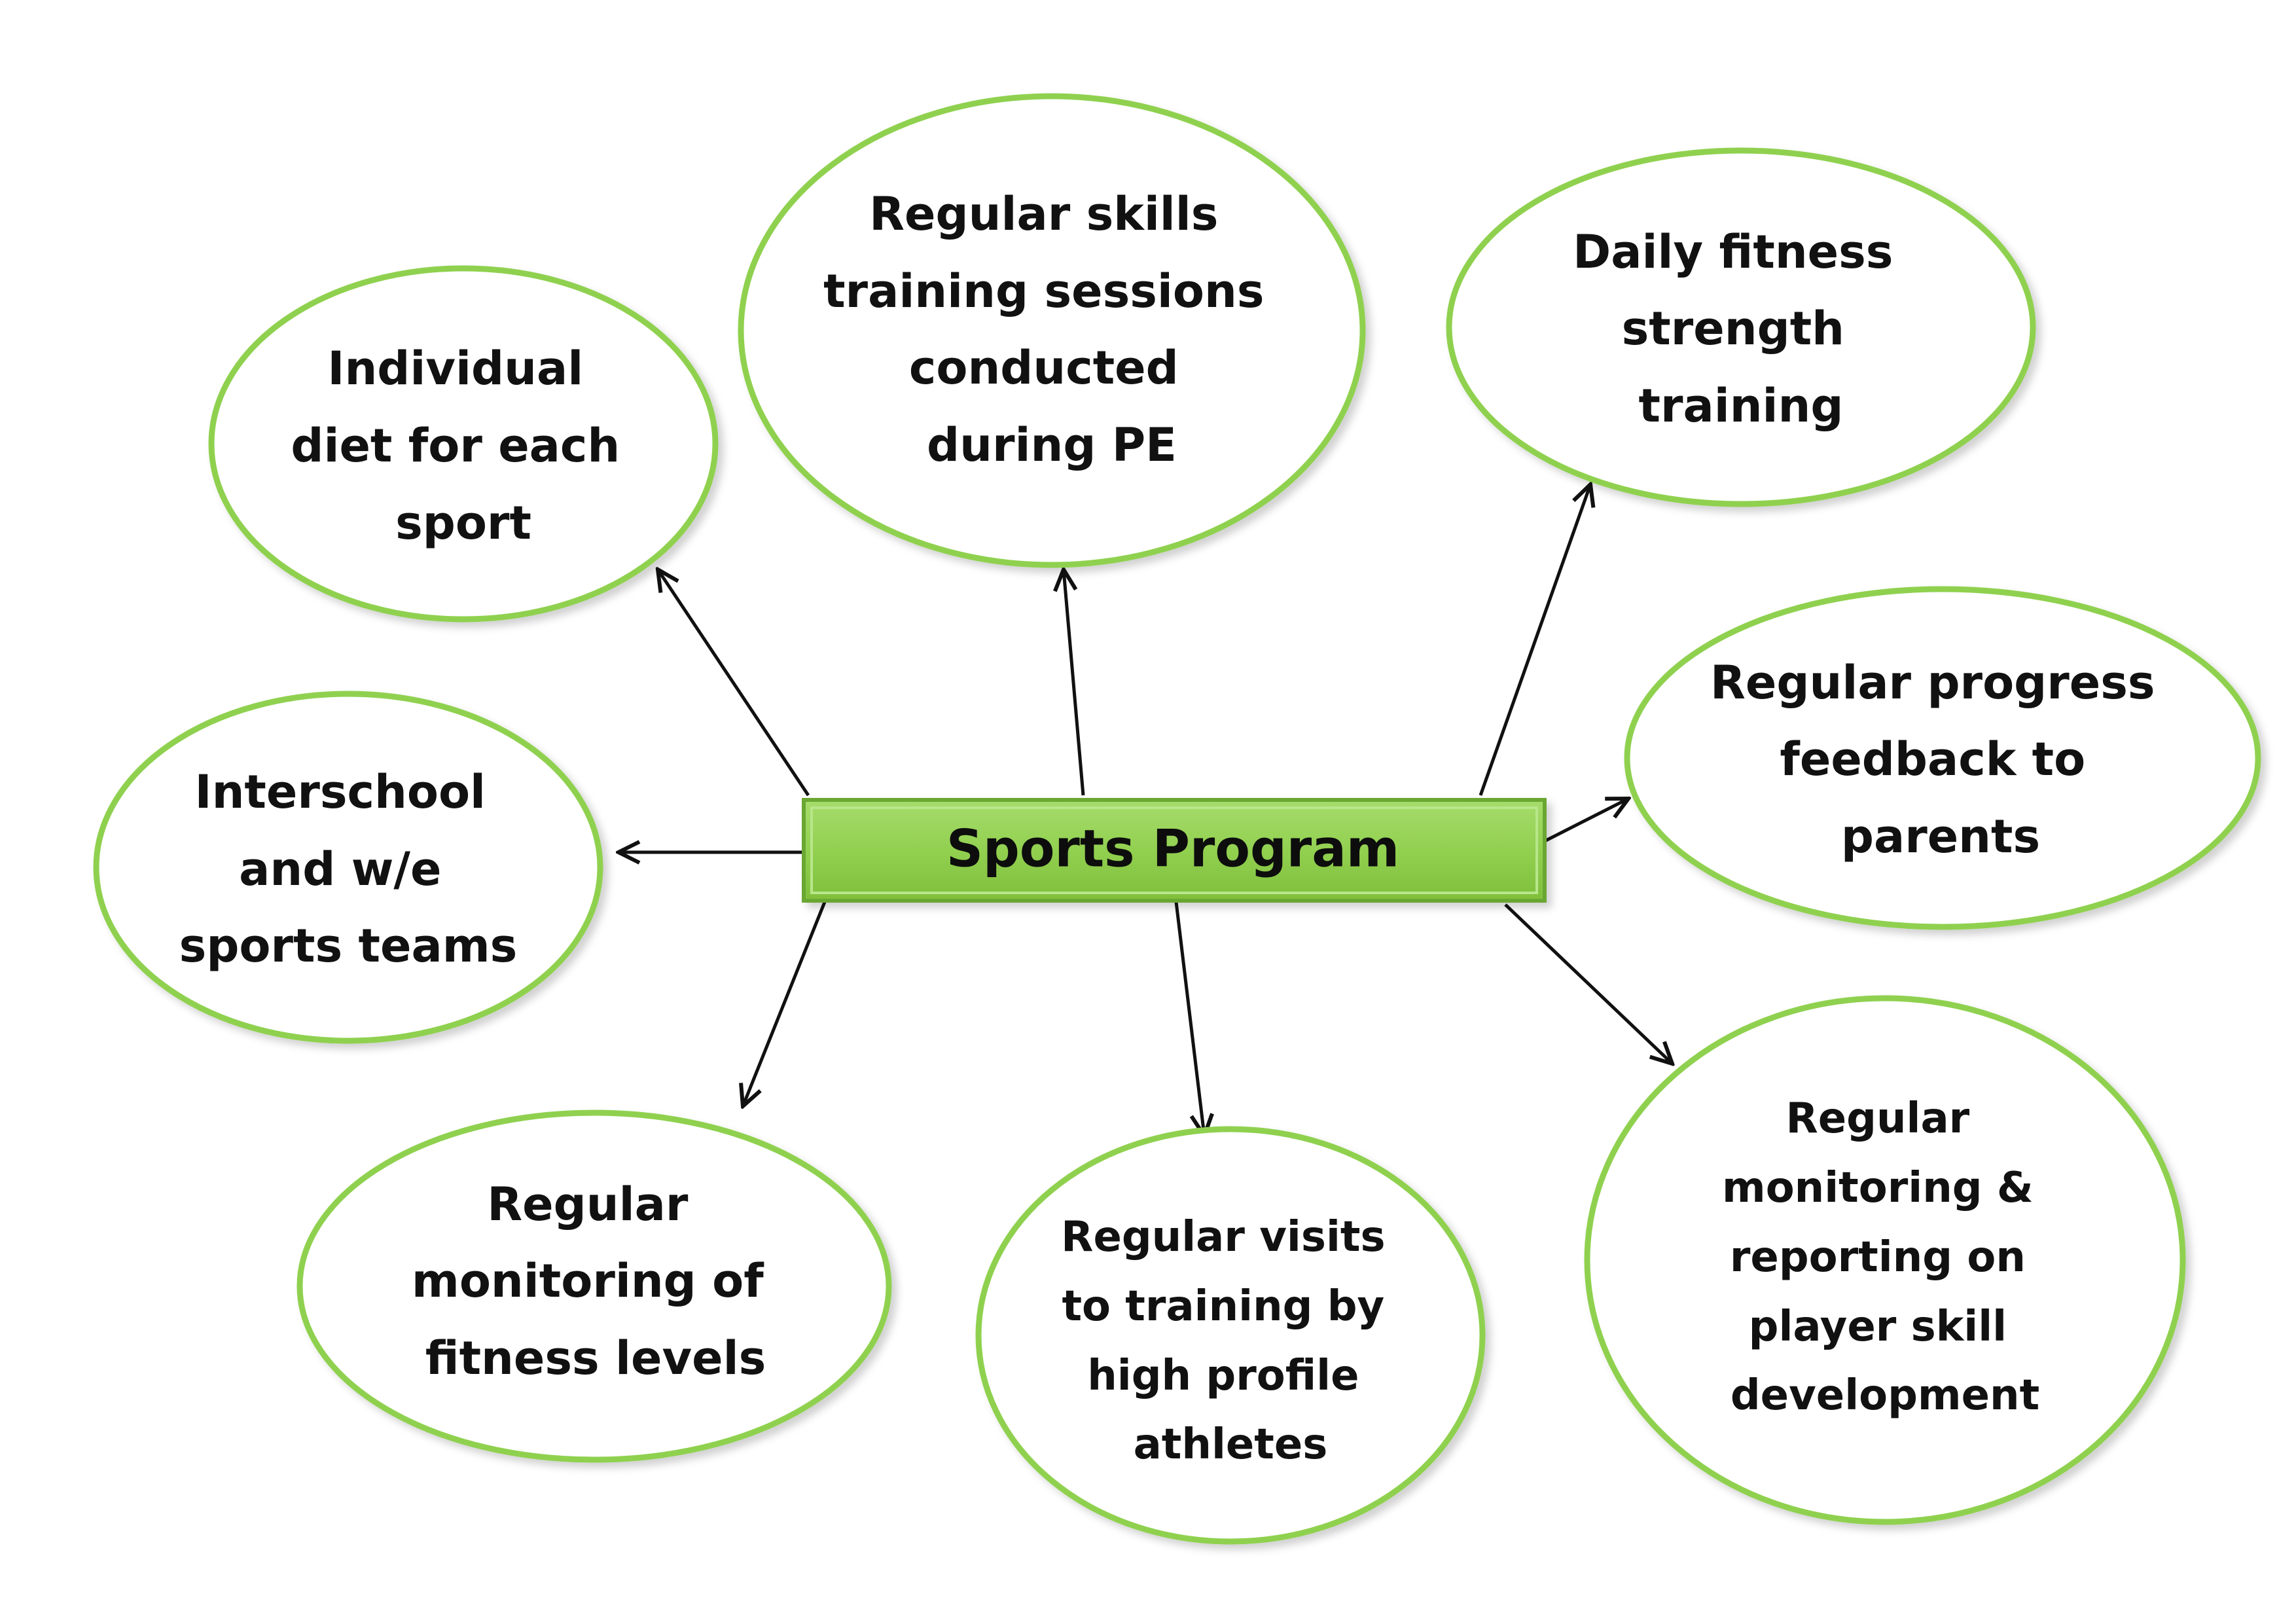  I want to click on center-label: Sports Program, so click(1172, 849).